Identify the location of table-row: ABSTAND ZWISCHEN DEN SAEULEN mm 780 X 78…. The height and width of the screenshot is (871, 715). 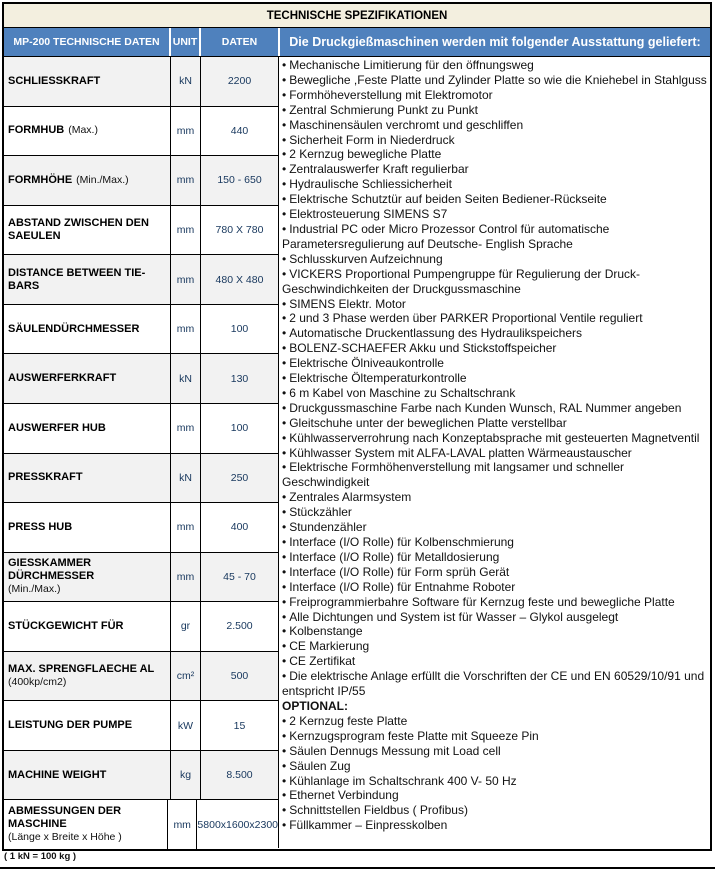
(141, 230).